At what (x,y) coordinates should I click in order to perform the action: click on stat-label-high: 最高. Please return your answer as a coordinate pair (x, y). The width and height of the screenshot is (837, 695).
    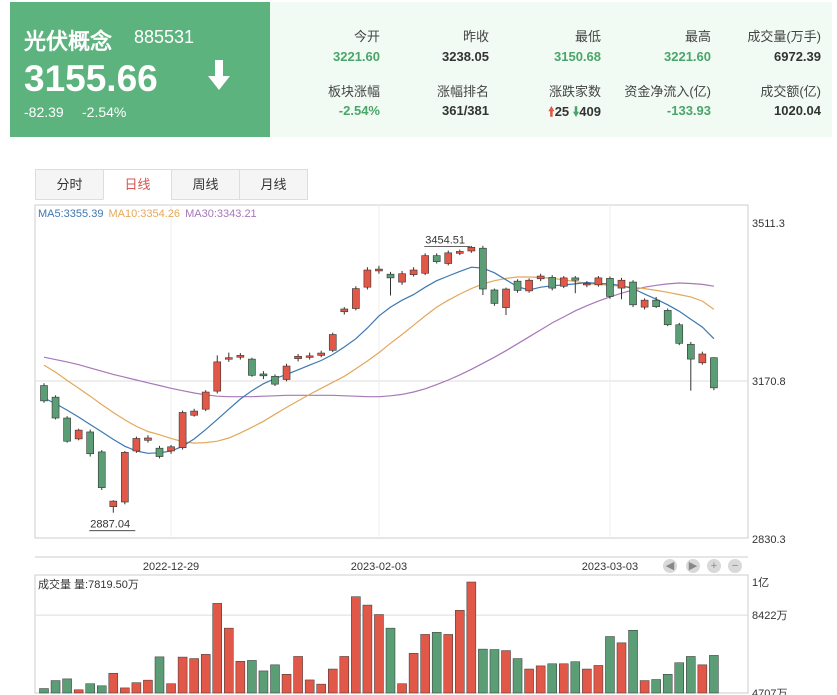
    Looking at the image, I should click on (697, 36).